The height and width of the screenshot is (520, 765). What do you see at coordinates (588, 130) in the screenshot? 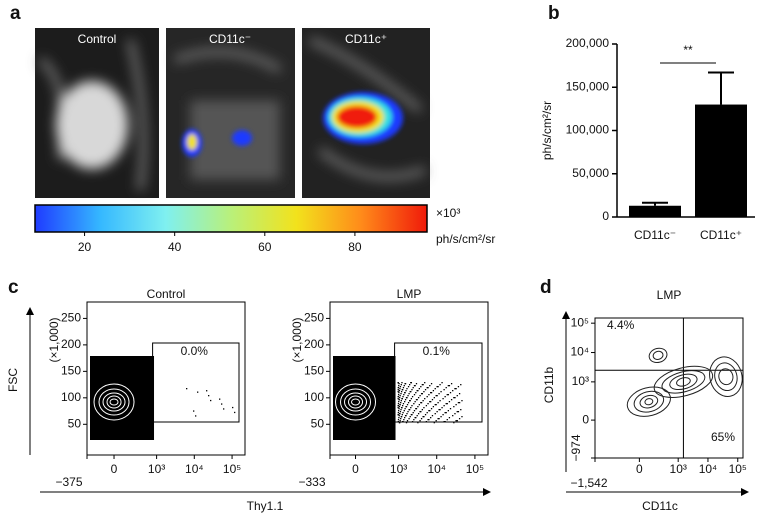
I see `y-tick-label: 100,000` at bounding box center [588, 130].